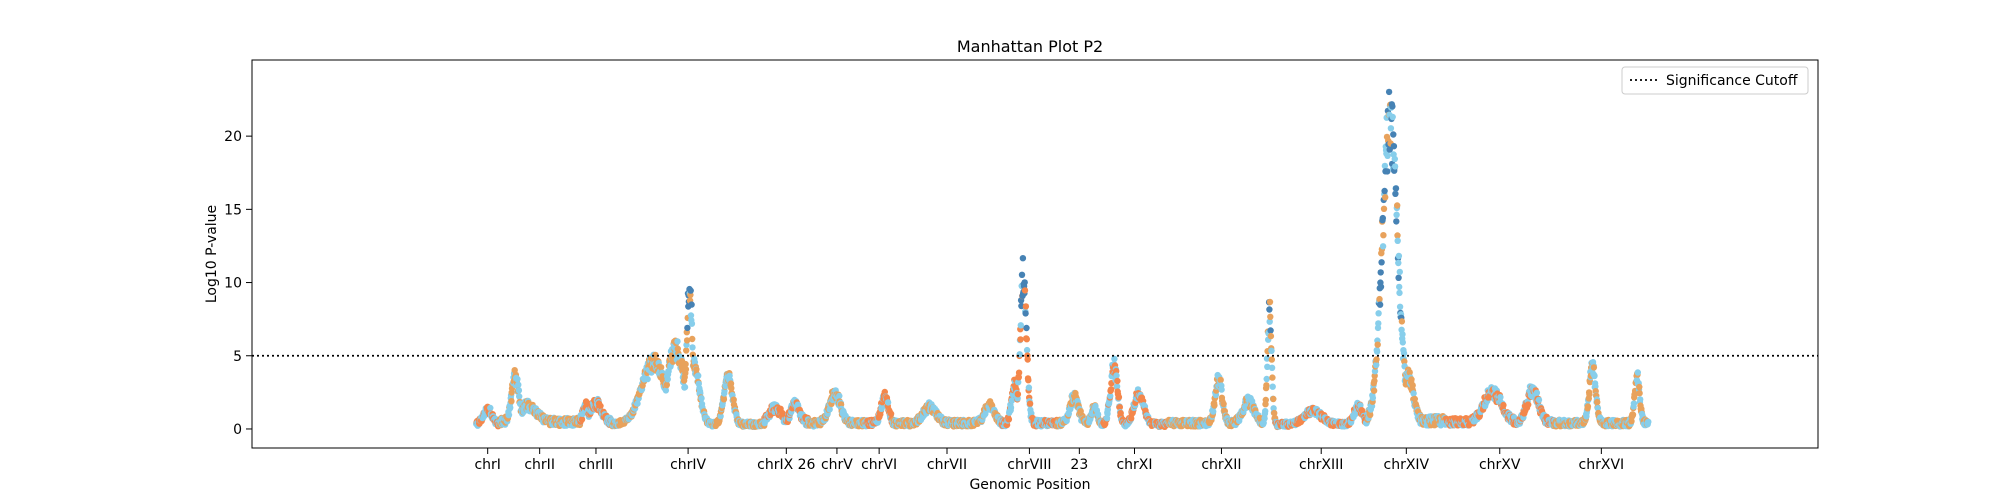  Describe the element at coordinates (1029, 485) in the screenshot. I see `x-axis-label: Genomic Position` at that location.